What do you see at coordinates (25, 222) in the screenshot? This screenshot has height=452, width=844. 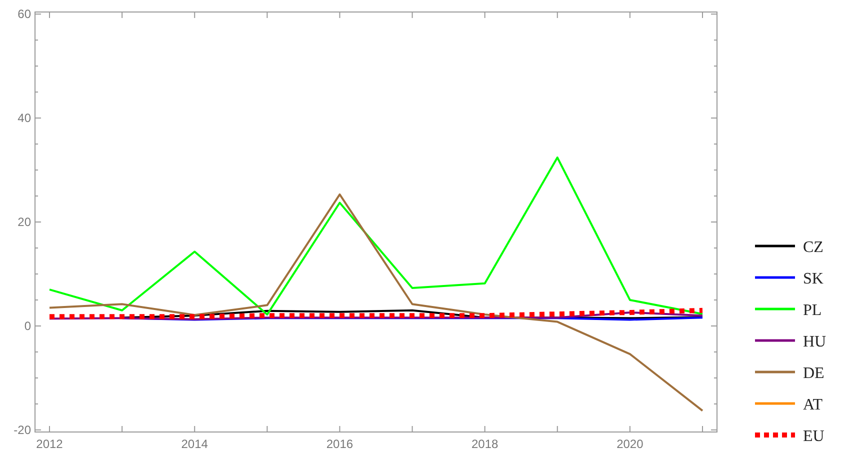 I see `y-tick-label: 20` at bounding box center [25, 222].